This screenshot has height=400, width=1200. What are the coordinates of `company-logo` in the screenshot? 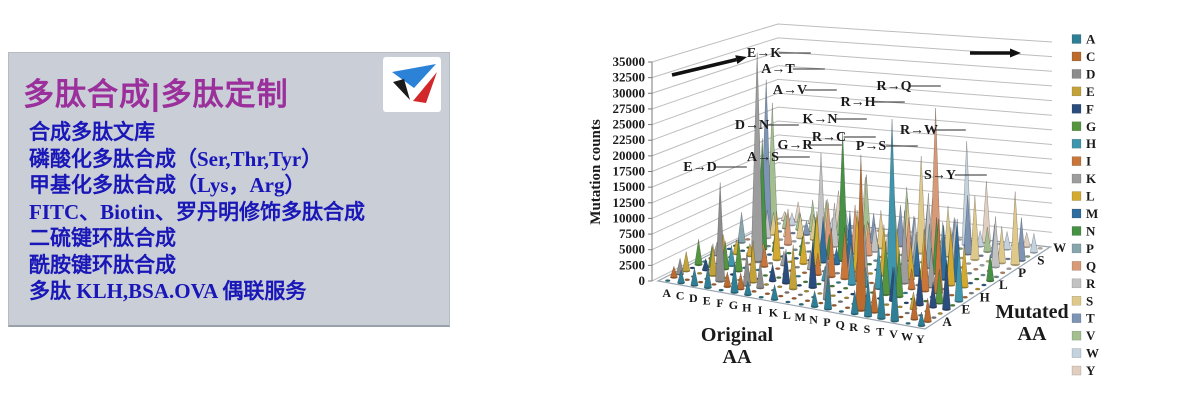 It's located at (412, 84).